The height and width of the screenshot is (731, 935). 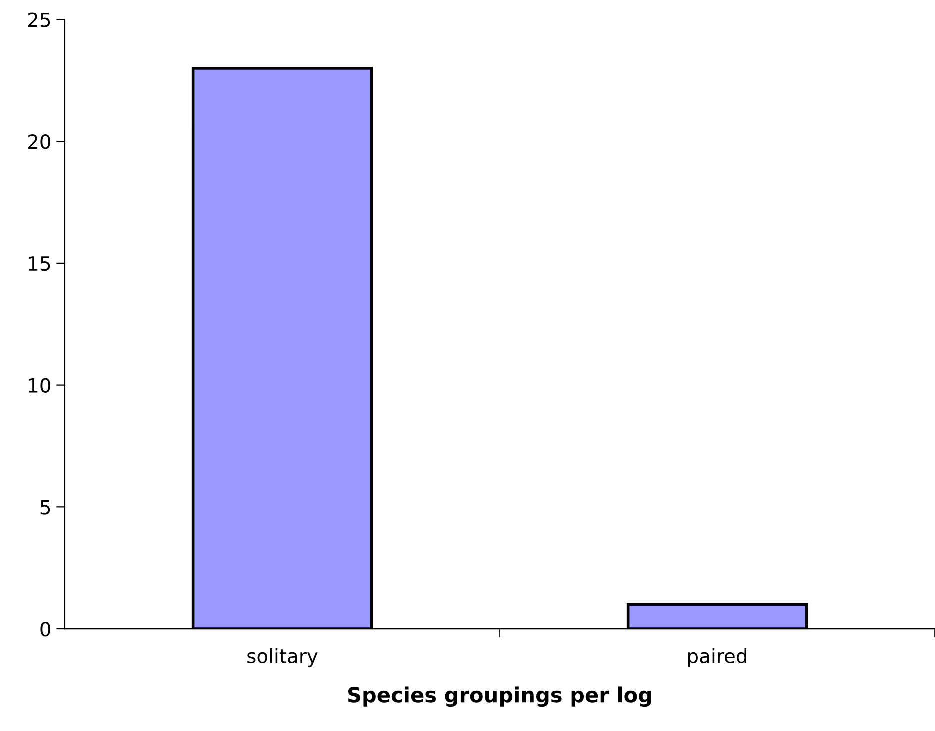 What do you see at coordinates (45, 507) in the screenshot?
I see `y-tick-label: 5` at bounding box center [45, 507].